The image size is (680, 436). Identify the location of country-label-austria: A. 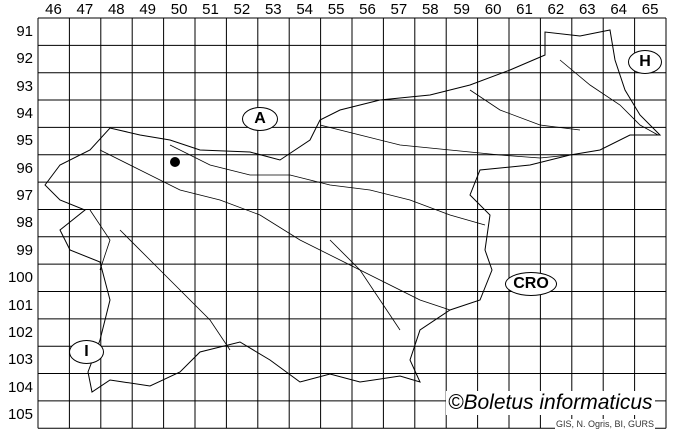
(260, 119).